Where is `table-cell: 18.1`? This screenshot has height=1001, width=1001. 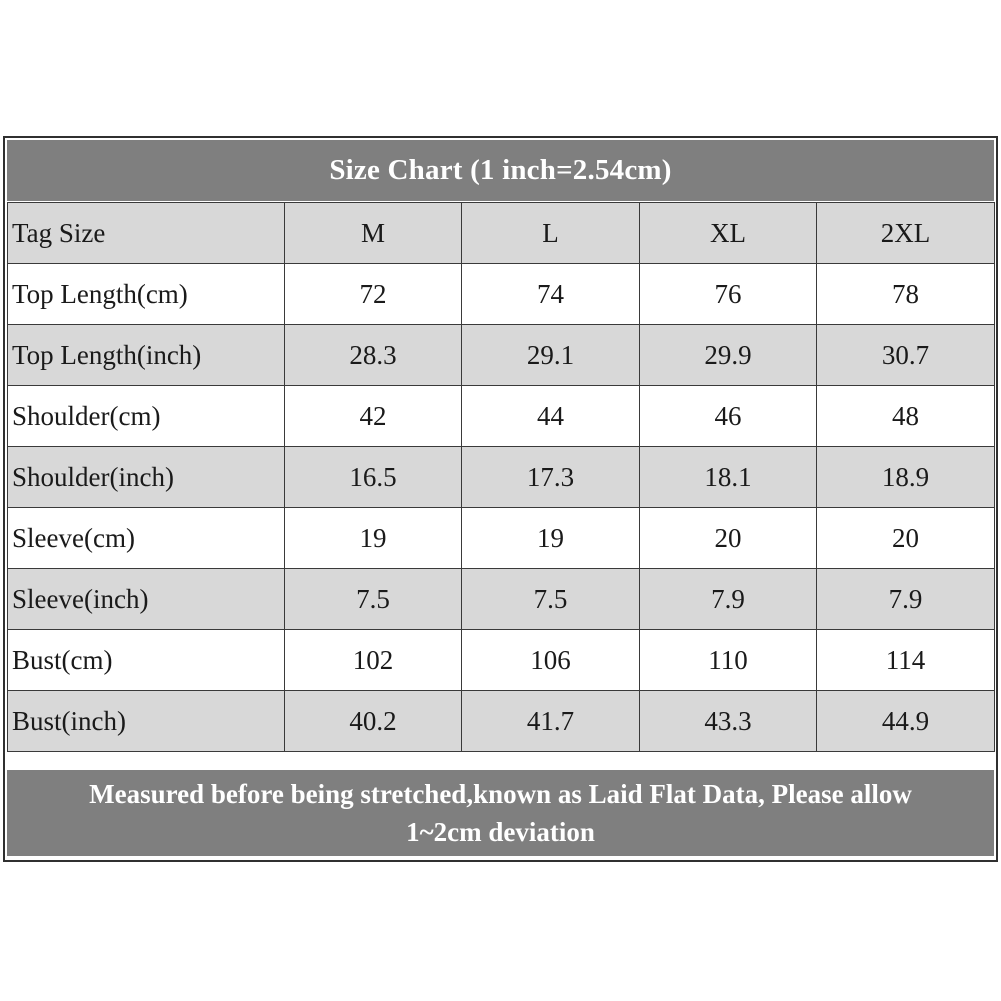 table-cell: 18.1 is located at coordinates (728, 477).